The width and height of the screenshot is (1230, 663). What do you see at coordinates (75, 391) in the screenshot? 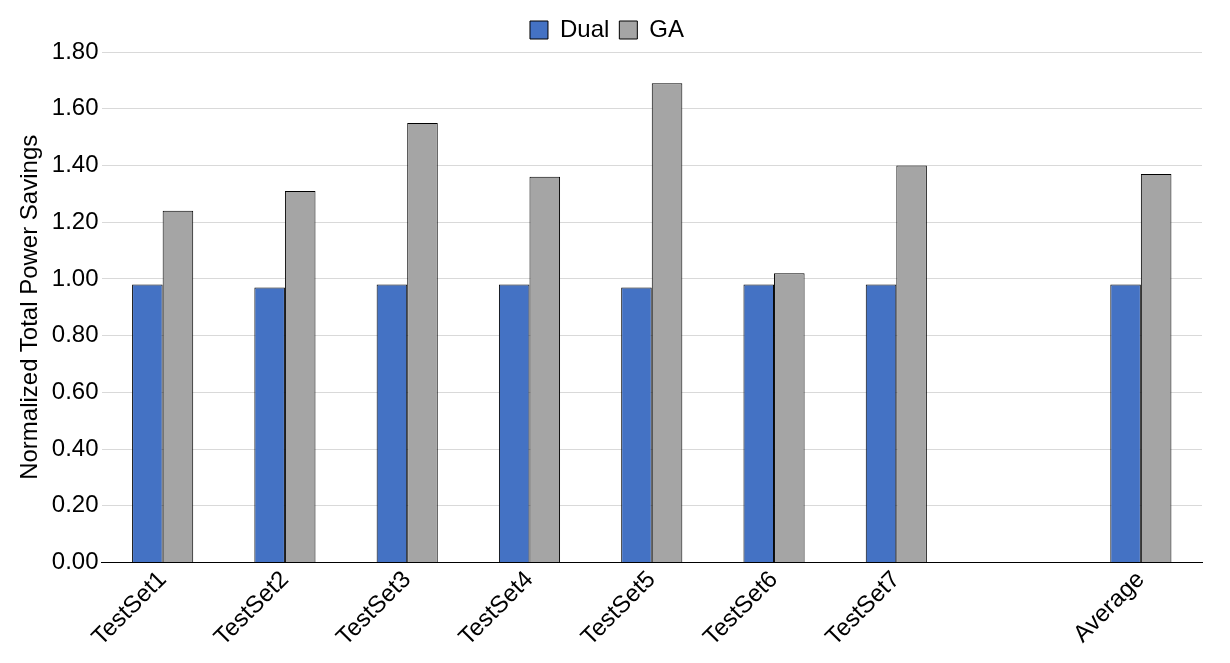
I see `y-tick-label: 0.60` at bounding box center [75, 391].